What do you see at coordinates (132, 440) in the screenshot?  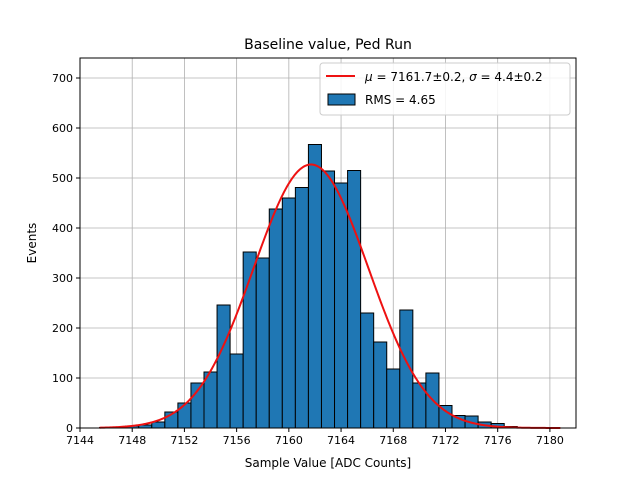 I see `x-tick-label: 7148` at bounding box center [132, 440].